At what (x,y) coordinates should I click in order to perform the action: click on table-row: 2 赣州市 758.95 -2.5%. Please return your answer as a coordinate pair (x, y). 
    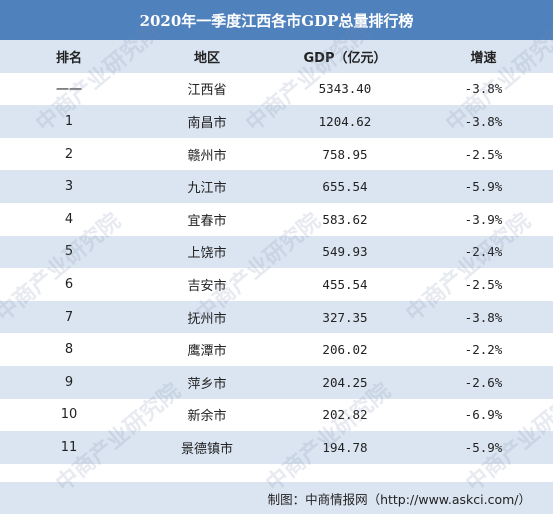
    Looking at the image, I should click on (276, 154).